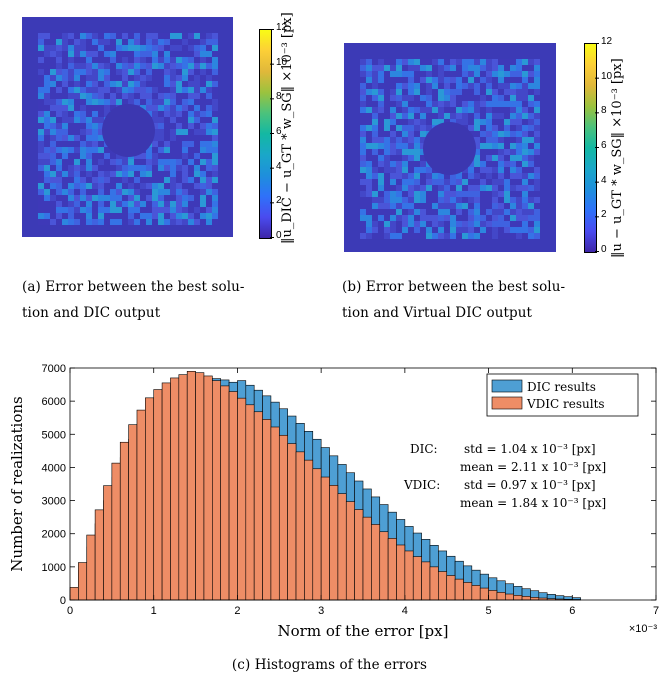 Image resolution: width=659 pixels, height=689 pixels. Describe the element at coordinates (329, 665) in the screenshot. I see `caption-c: (c) Histograms of the errors` at that location.